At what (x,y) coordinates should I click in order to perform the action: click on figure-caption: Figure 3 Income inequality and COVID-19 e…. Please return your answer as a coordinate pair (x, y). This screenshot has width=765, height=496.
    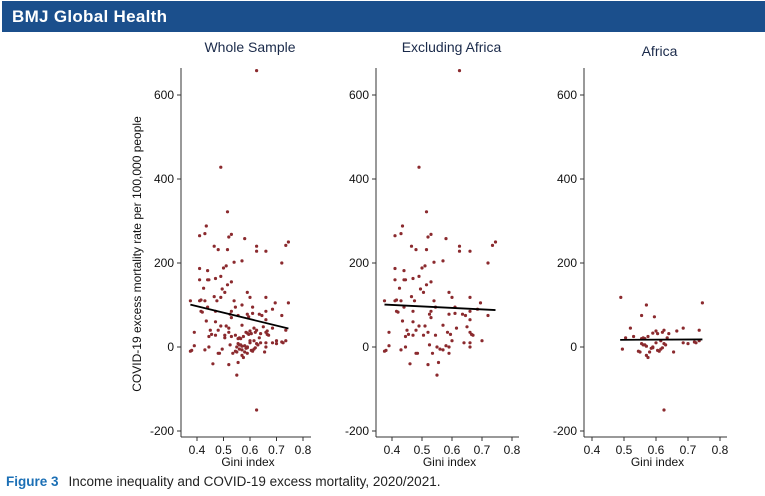
    Looking at the image, I should click on (223, 481).